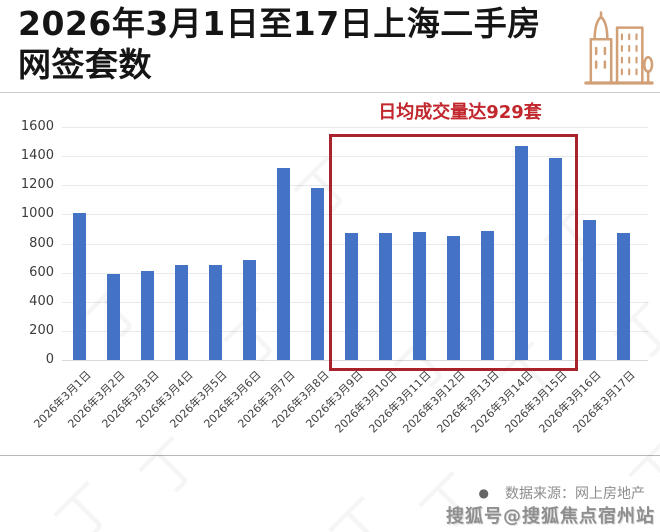 The height and width of the screenshot is (532, 660). Describe the element at coordinates (550, 516) in the screenshot. I see `sohu-watermark-text: 搜狐号@搜狐焦点宿州站` at that location.